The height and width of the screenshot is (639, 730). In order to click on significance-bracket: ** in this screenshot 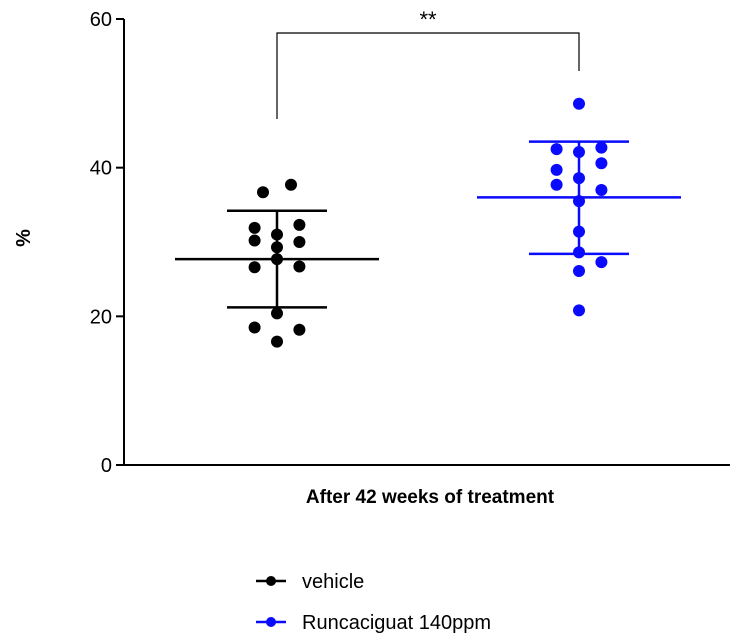, I will do `click(428, 63)`.